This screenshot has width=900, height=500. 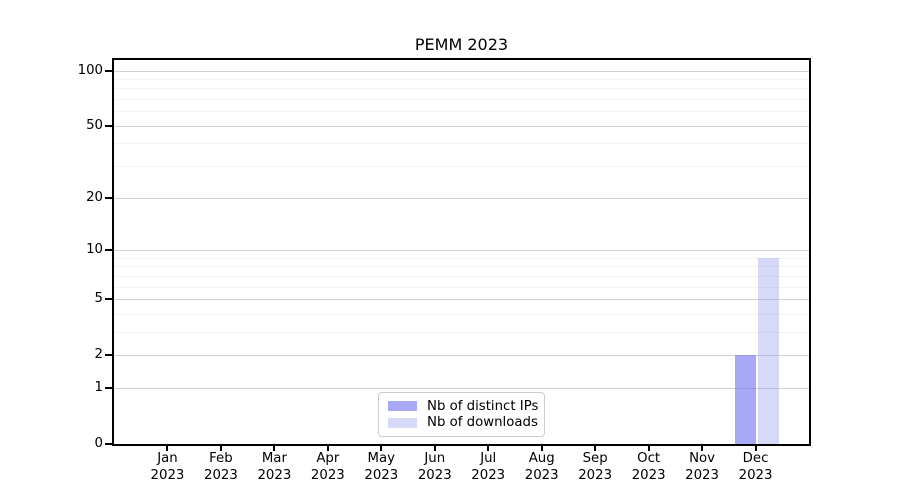 What do you see at coordinates (769, 350) in the screenshot?
I see `bar-nb-of-downloads-dec` at bounding box center [769, 350].